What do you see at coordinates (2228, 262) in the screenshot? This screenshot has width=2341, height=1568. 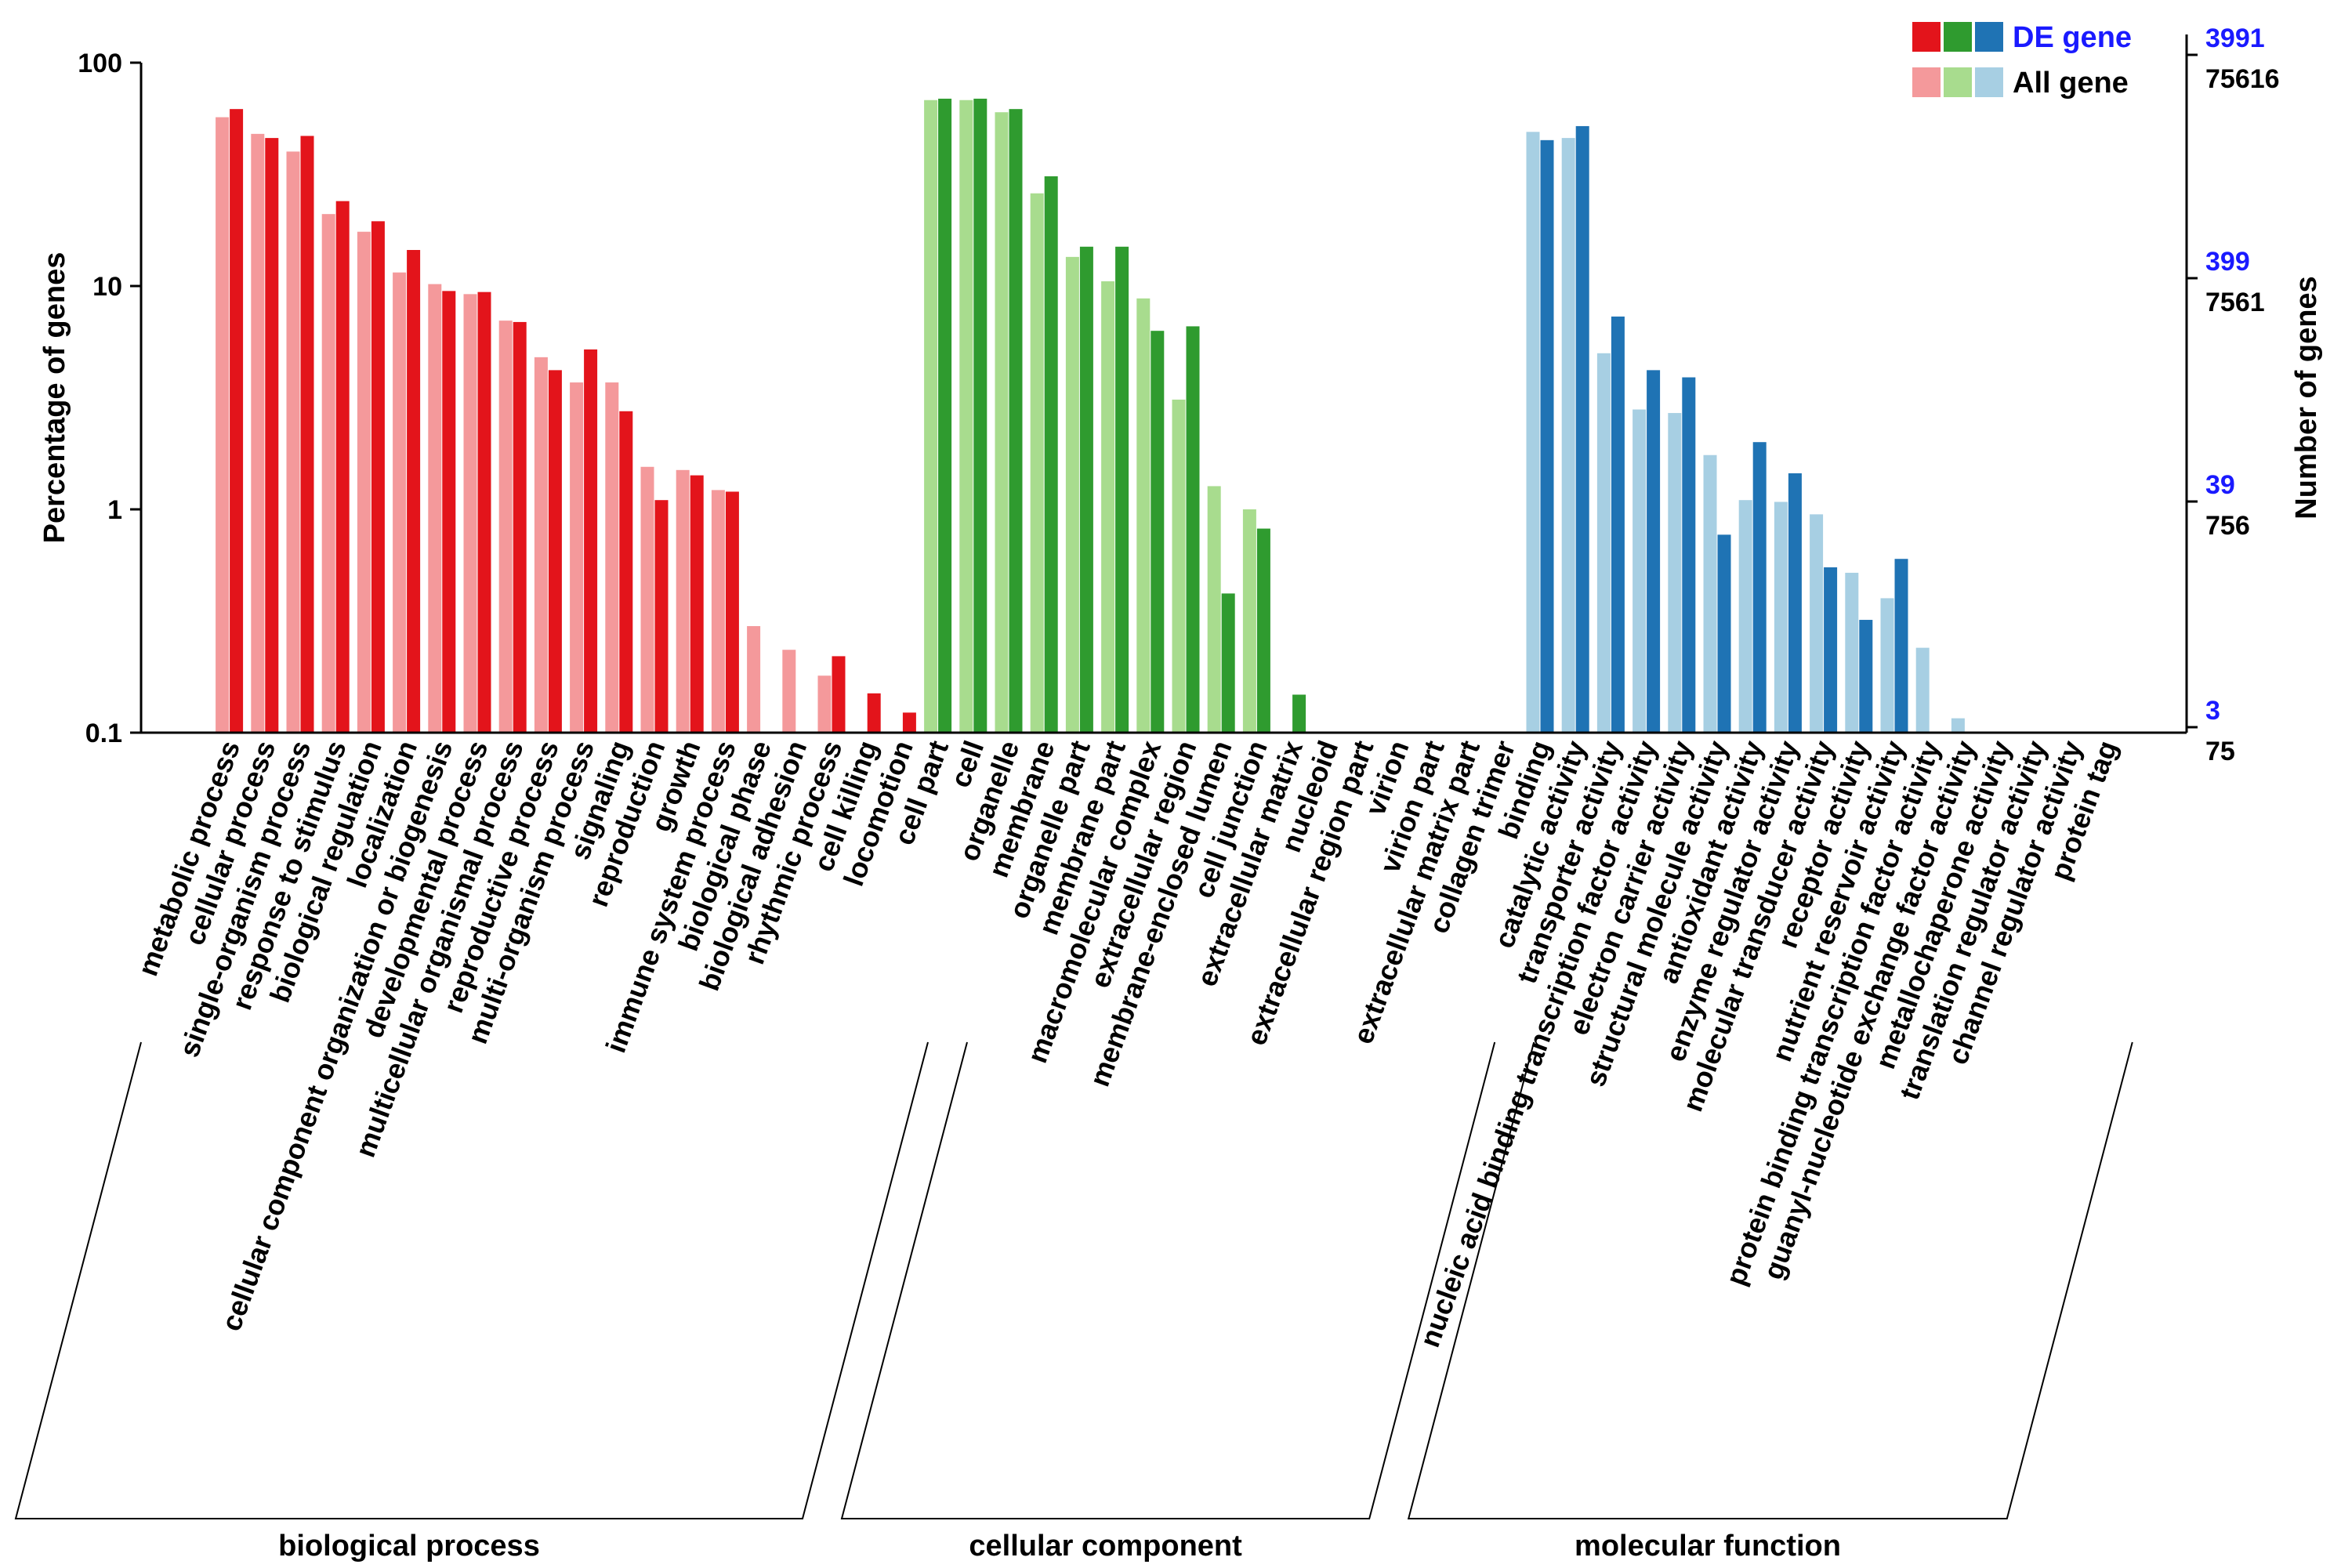 I see `y2-de-tick-label: 399` at bounding box center [2228, 262].